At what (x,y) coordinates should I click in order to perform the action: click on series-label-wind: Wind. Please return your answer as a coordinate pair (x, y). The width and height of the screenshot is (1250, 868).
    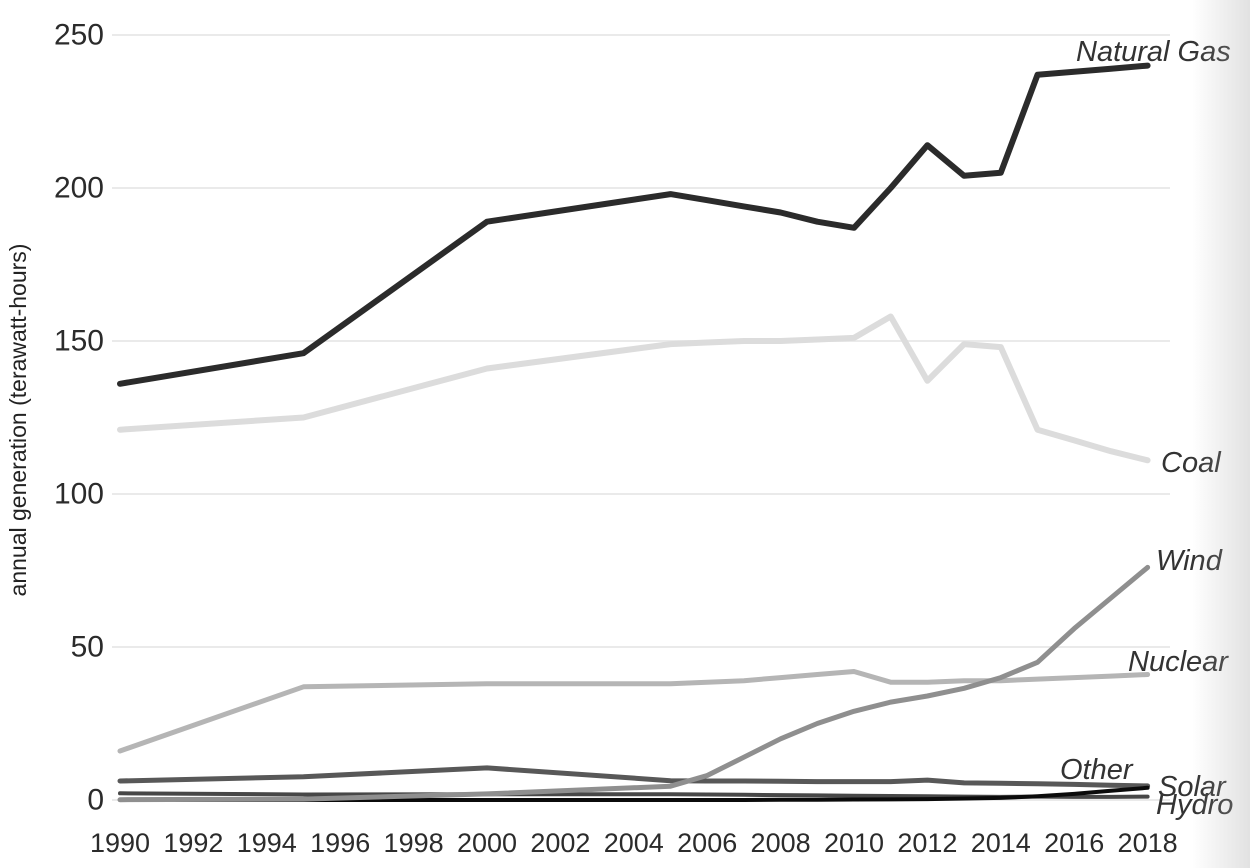
    Looking at the image, I should click on (1189, 561).